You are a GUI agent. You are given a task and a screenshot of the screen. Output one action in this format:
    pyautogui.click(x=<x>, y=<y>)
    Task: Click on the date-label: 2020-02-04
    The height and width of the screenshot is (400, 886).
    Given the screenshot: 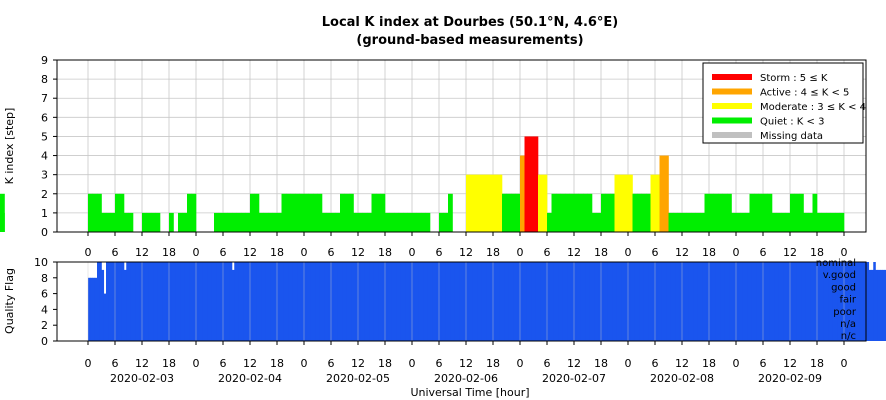 What is the action you would take?
    pyautogui.click(x=250, y=378)
    